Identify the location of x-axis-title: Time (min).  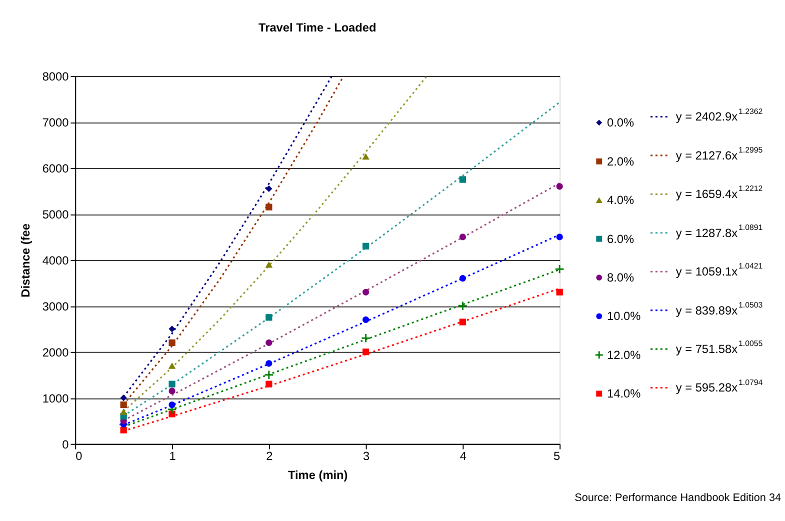
(318, 475).